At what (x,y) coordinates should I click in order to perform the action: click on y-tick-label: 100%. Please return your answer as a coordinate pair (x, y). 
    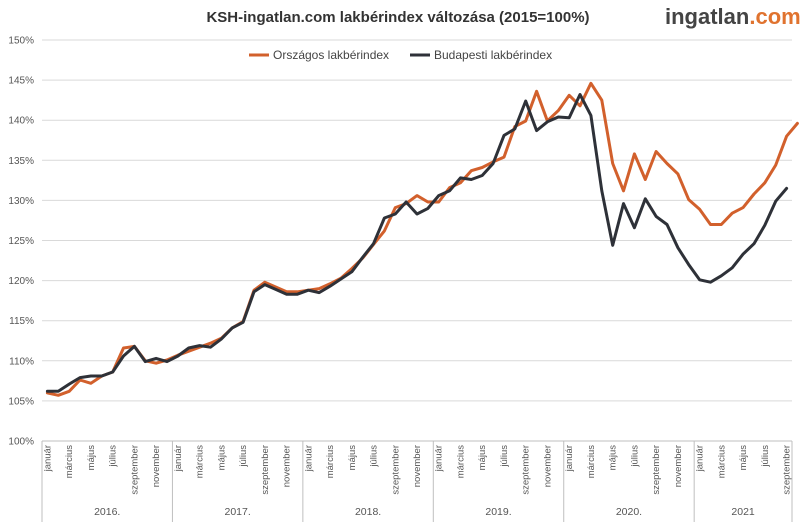
    Looking at the image, I should click on (21, 442).